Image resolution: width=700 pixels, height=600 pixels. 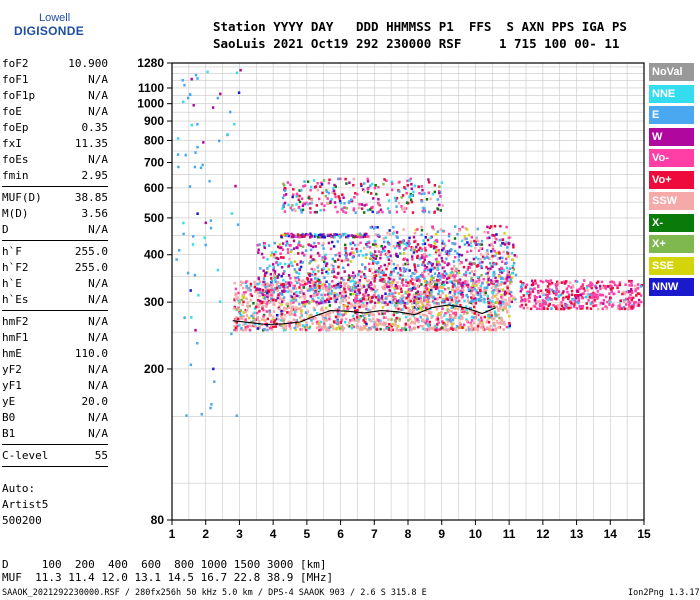 What do you see at coordinates (307, 534) in the screenshot?
I see `x-tick-label: 5` at bounding box center [307, 534].